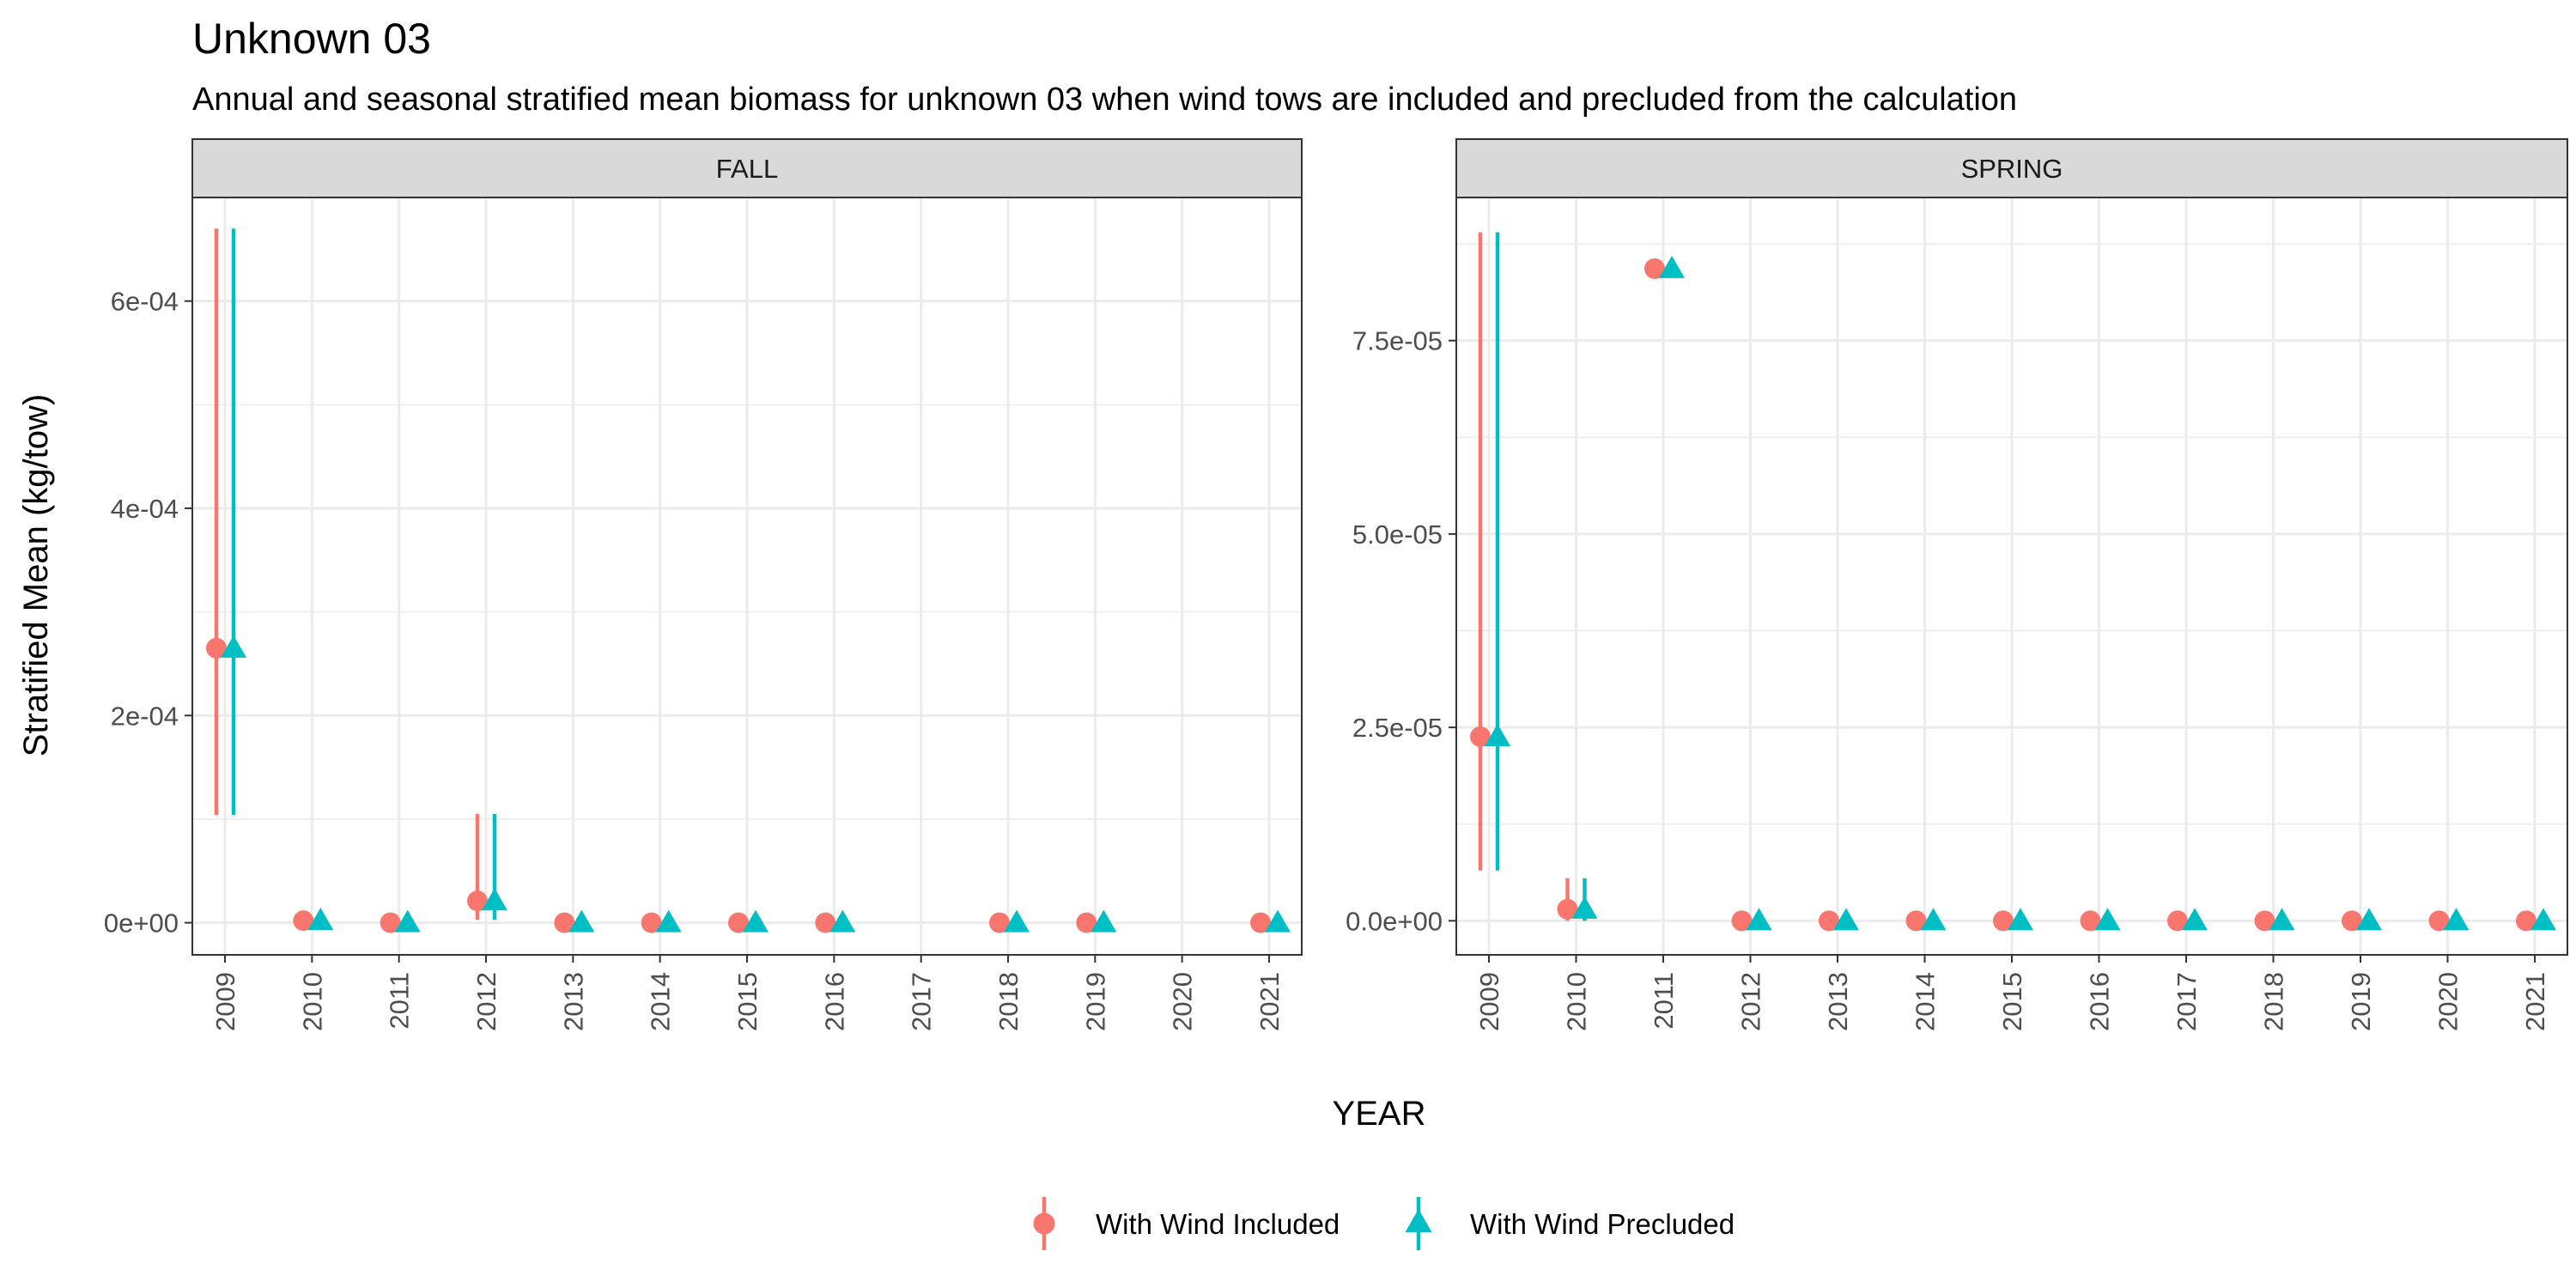 This screenshot has width=2576, height=1288. What do you see at coordinates (1664, 1001) in the screenshot?
I see `x-tick-label-spring: 2011` at bounding box center [1664, 1001].